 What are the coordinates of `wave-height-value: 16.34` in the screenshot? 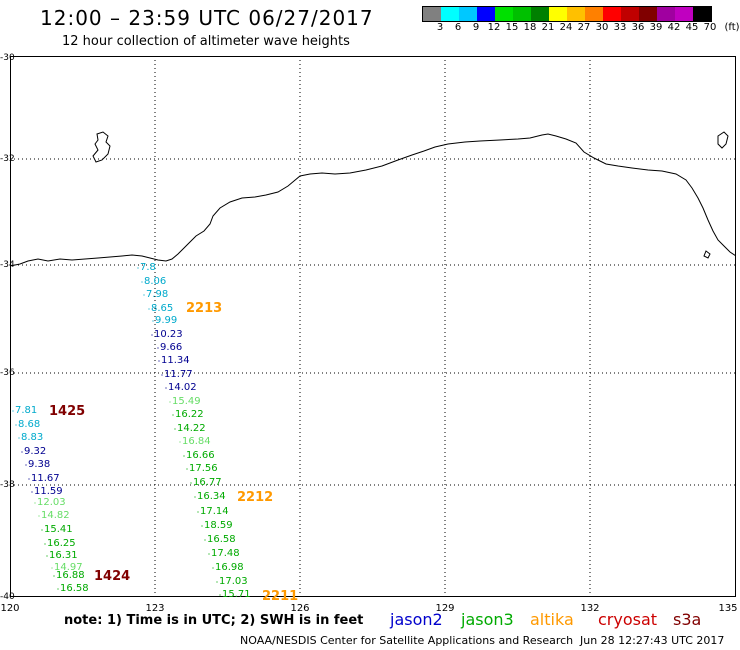 It's located at (211, 496).